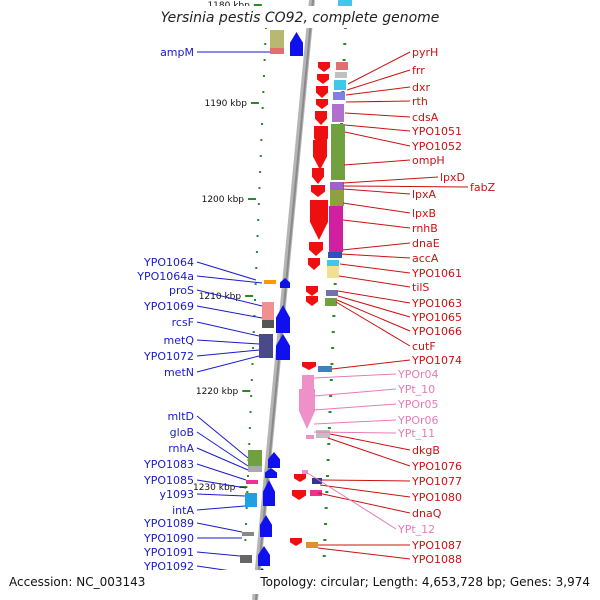  I want to click on rna-feature, so click(308, 382).